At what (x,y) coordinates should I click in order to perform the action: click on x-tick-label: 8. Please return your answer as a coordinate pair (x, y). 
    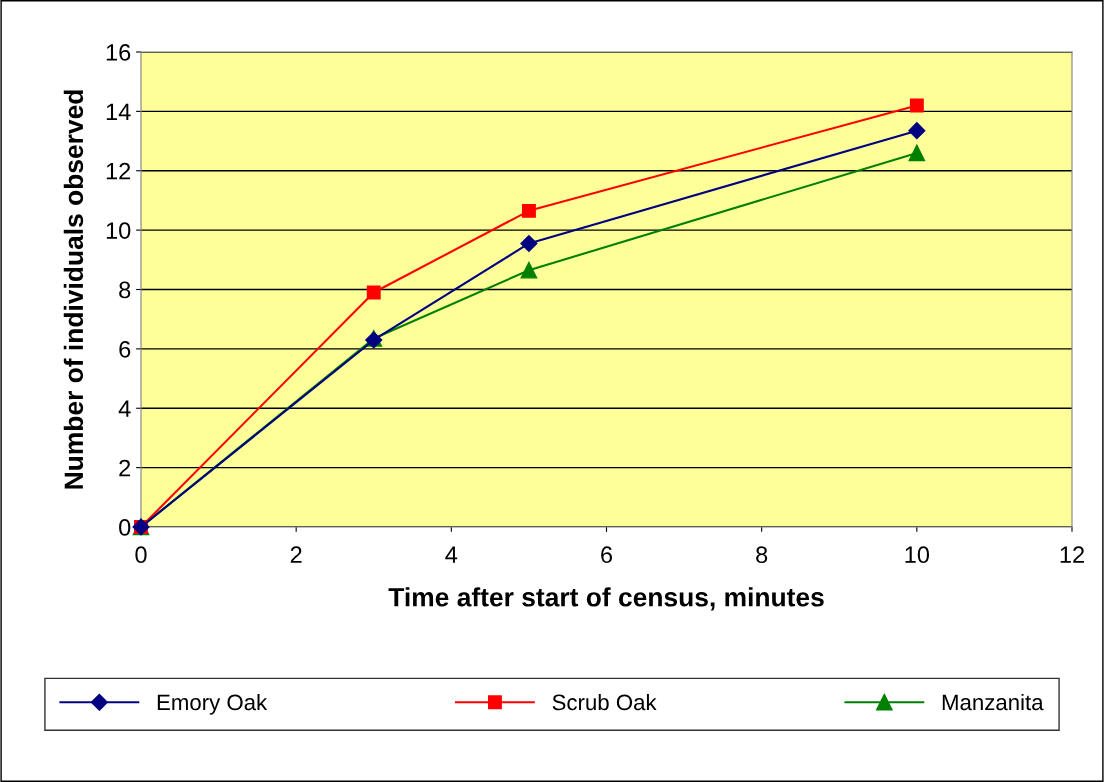
    Looking at the image, I should click on (762, 555).